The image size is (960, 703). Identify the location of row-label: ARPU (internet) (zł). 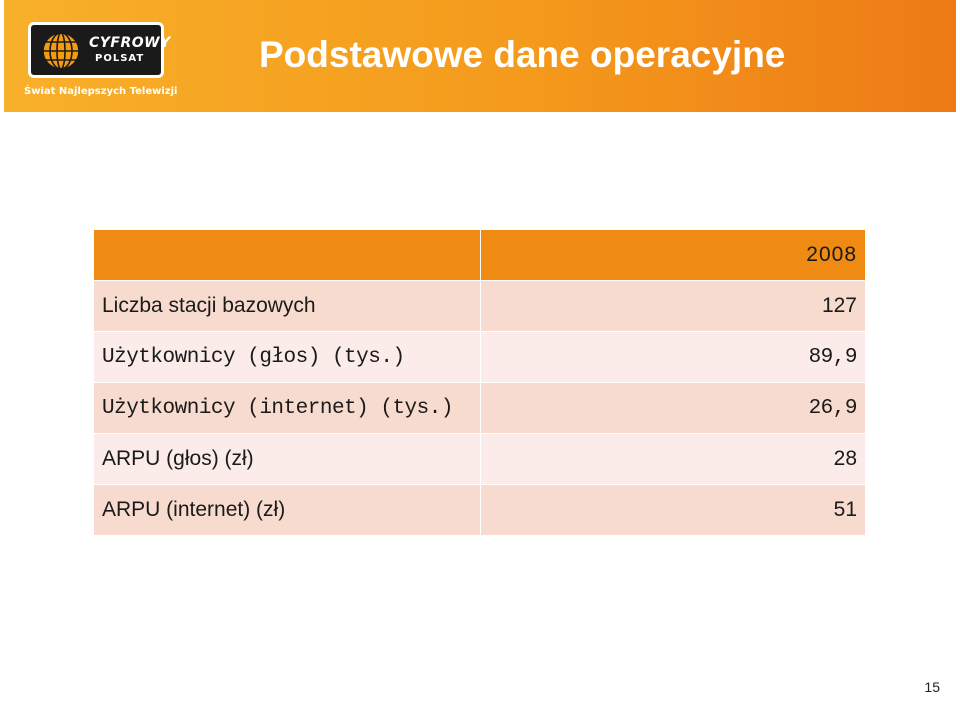
(287, 510).